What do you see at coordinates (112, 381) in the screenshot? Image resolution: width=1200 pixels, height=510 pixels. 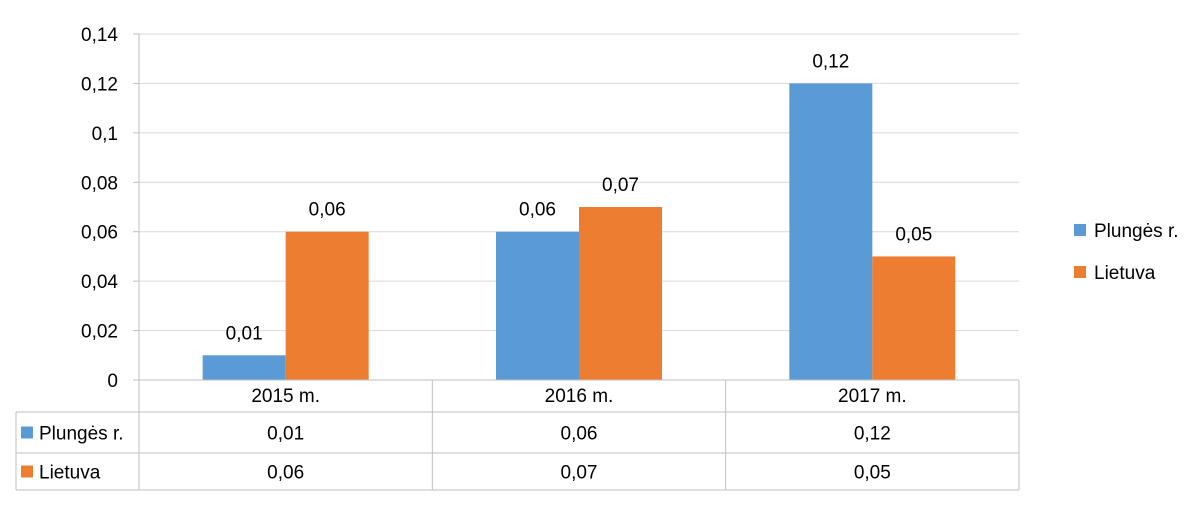 I see `y-tick-label: 0` at bounding box center [112, 381].